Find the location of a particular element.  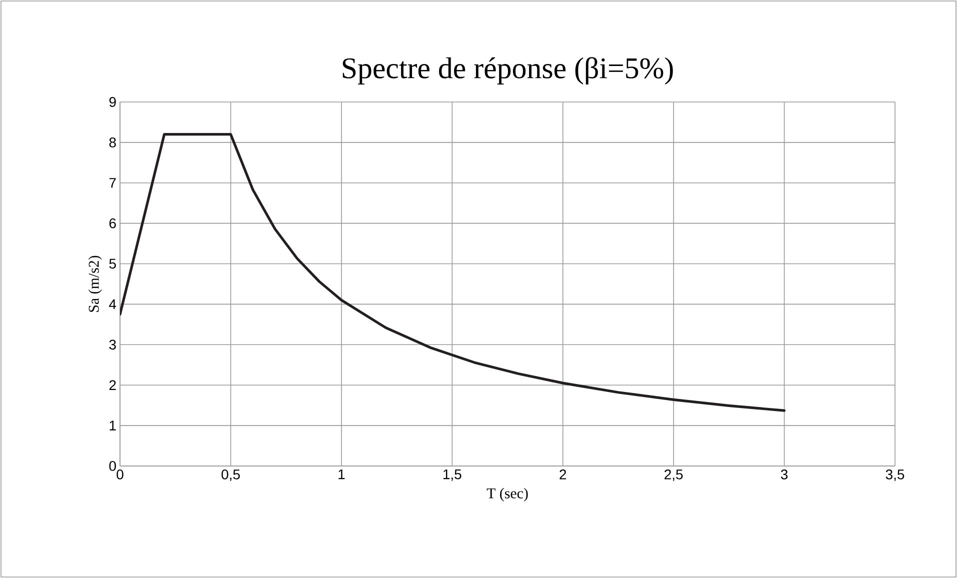

x-tick-label: 1 is located at coordinates (341, 475).